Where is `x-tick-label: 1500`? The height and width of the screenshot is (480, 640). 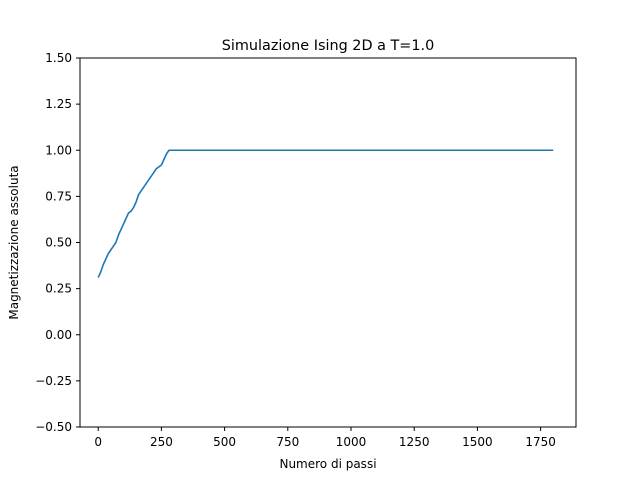 x-tick-label: 1500 is located at coordinates (477, 442).